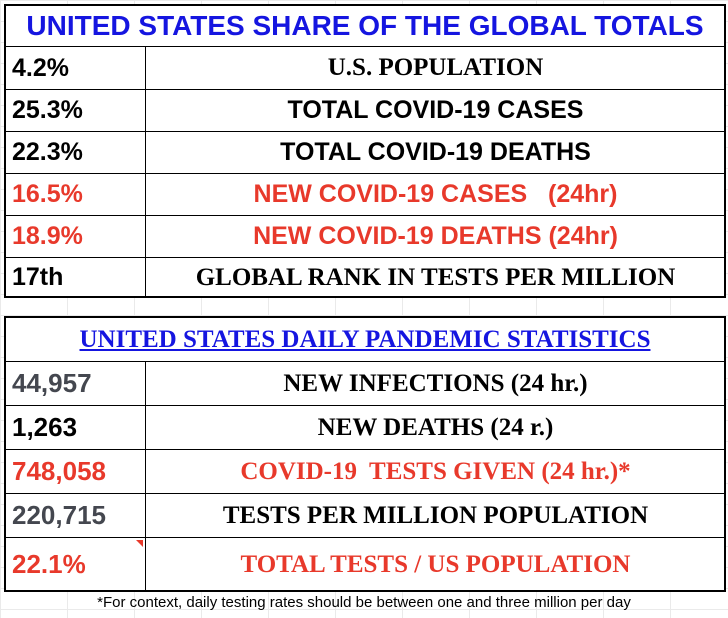  I want to click on table-row: 748,058 COVID-19 TESTS GIVEN (24 hr.)*, so click(365, 471).